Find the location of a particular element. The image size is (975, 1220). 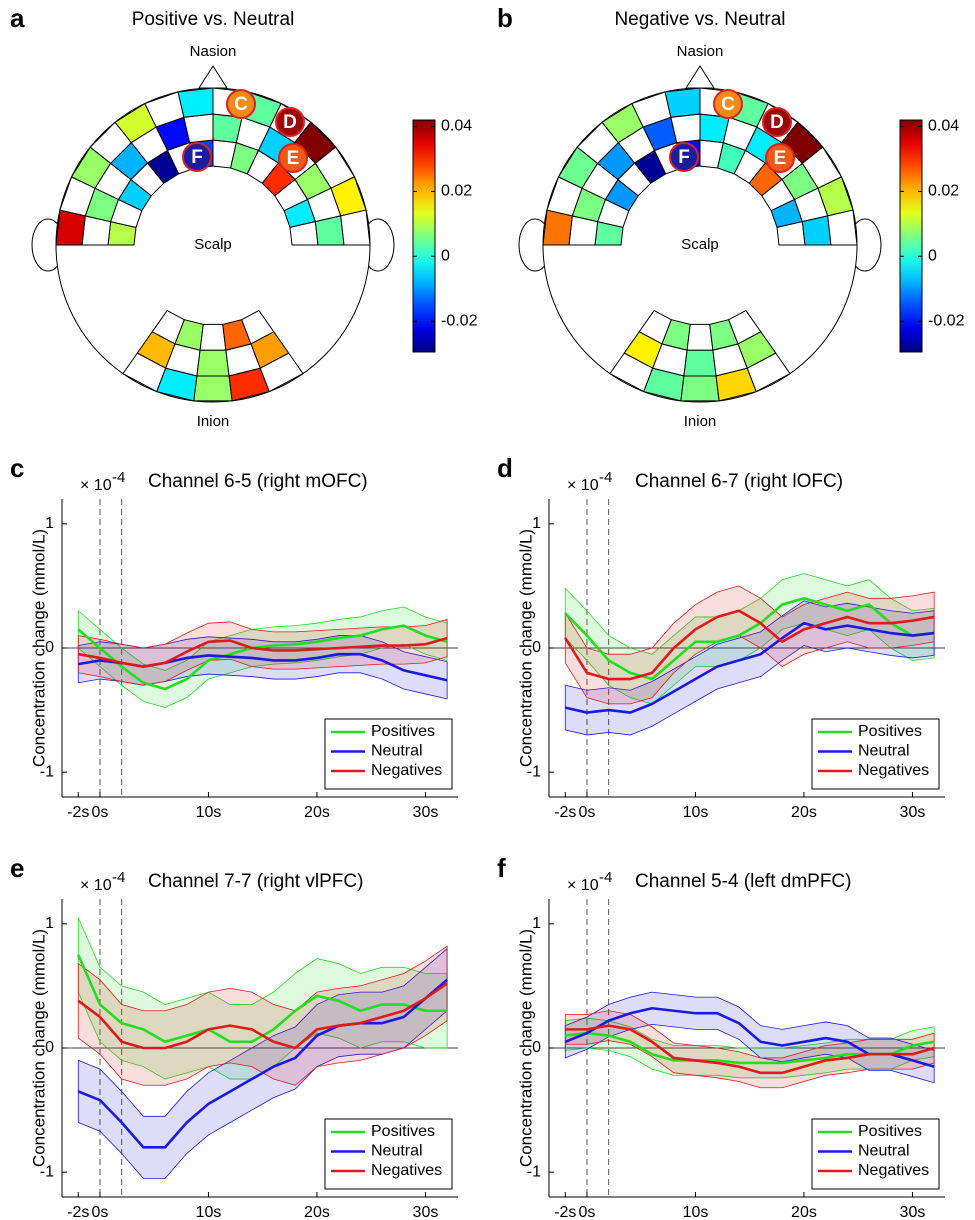

chart-title: Channel 5-4 (left dmPFC) is located at coordinates (743, 881).